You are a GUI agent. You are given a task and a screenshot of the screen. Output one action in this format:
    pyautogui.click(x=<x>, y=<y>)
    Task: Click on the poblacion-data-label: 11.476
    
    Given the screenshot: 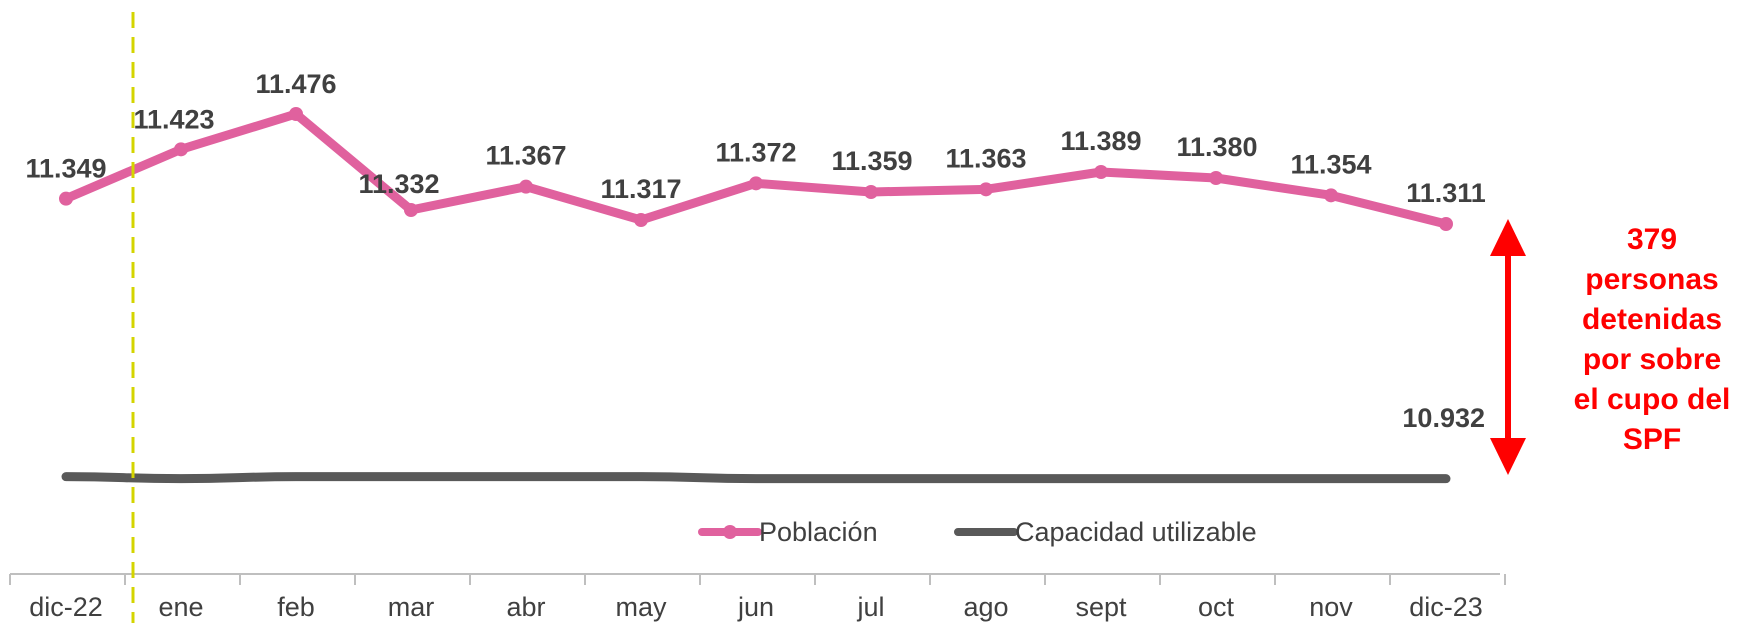 What is the action you would take?
    pyautogui.click(x=295, y=84)
    